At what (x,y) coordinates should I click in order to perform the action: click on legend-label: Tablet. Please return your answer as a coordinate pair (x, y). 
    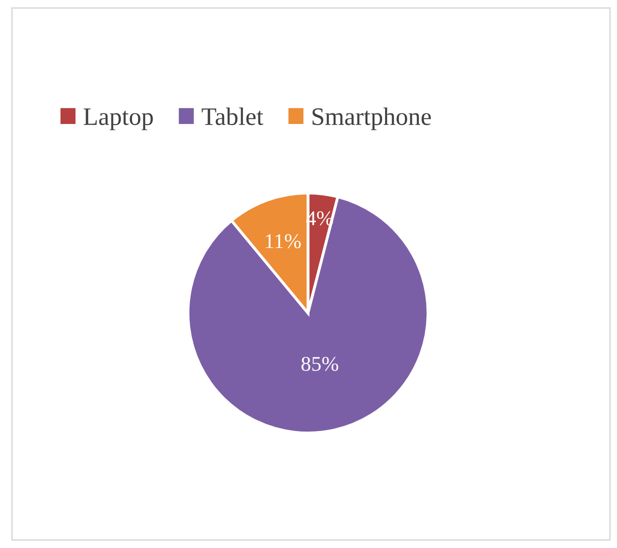
    Looking at the image, I should click on (233, 117).